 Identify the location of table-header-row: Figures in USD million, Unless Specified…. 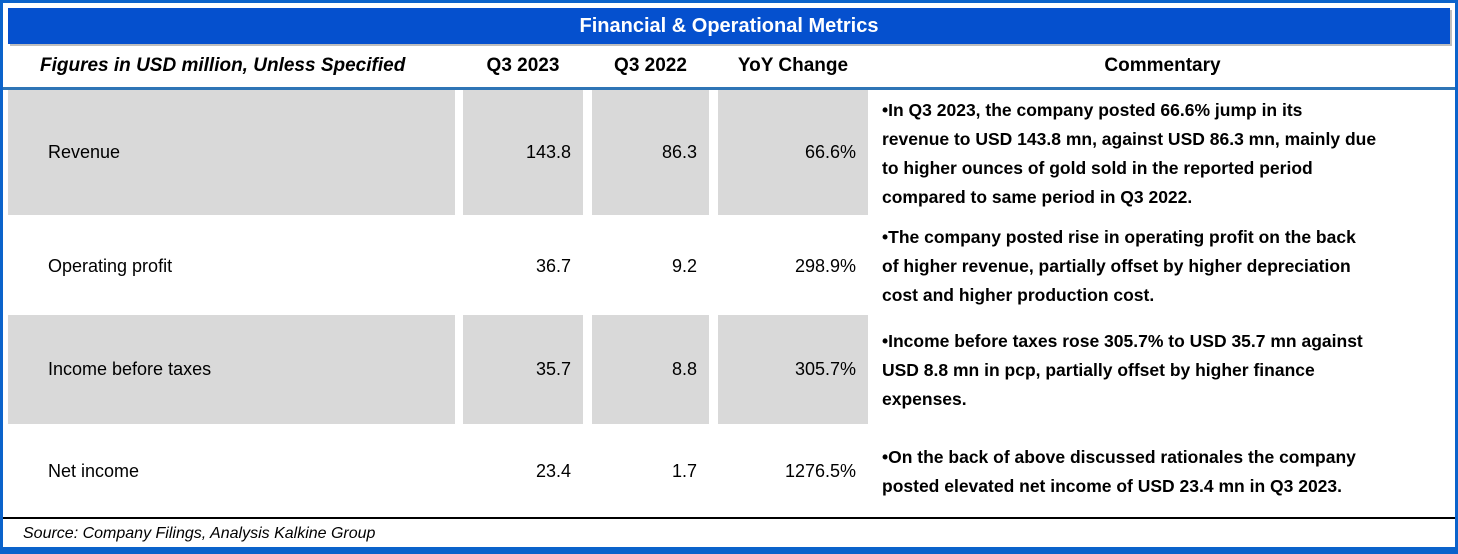
(729, 67).